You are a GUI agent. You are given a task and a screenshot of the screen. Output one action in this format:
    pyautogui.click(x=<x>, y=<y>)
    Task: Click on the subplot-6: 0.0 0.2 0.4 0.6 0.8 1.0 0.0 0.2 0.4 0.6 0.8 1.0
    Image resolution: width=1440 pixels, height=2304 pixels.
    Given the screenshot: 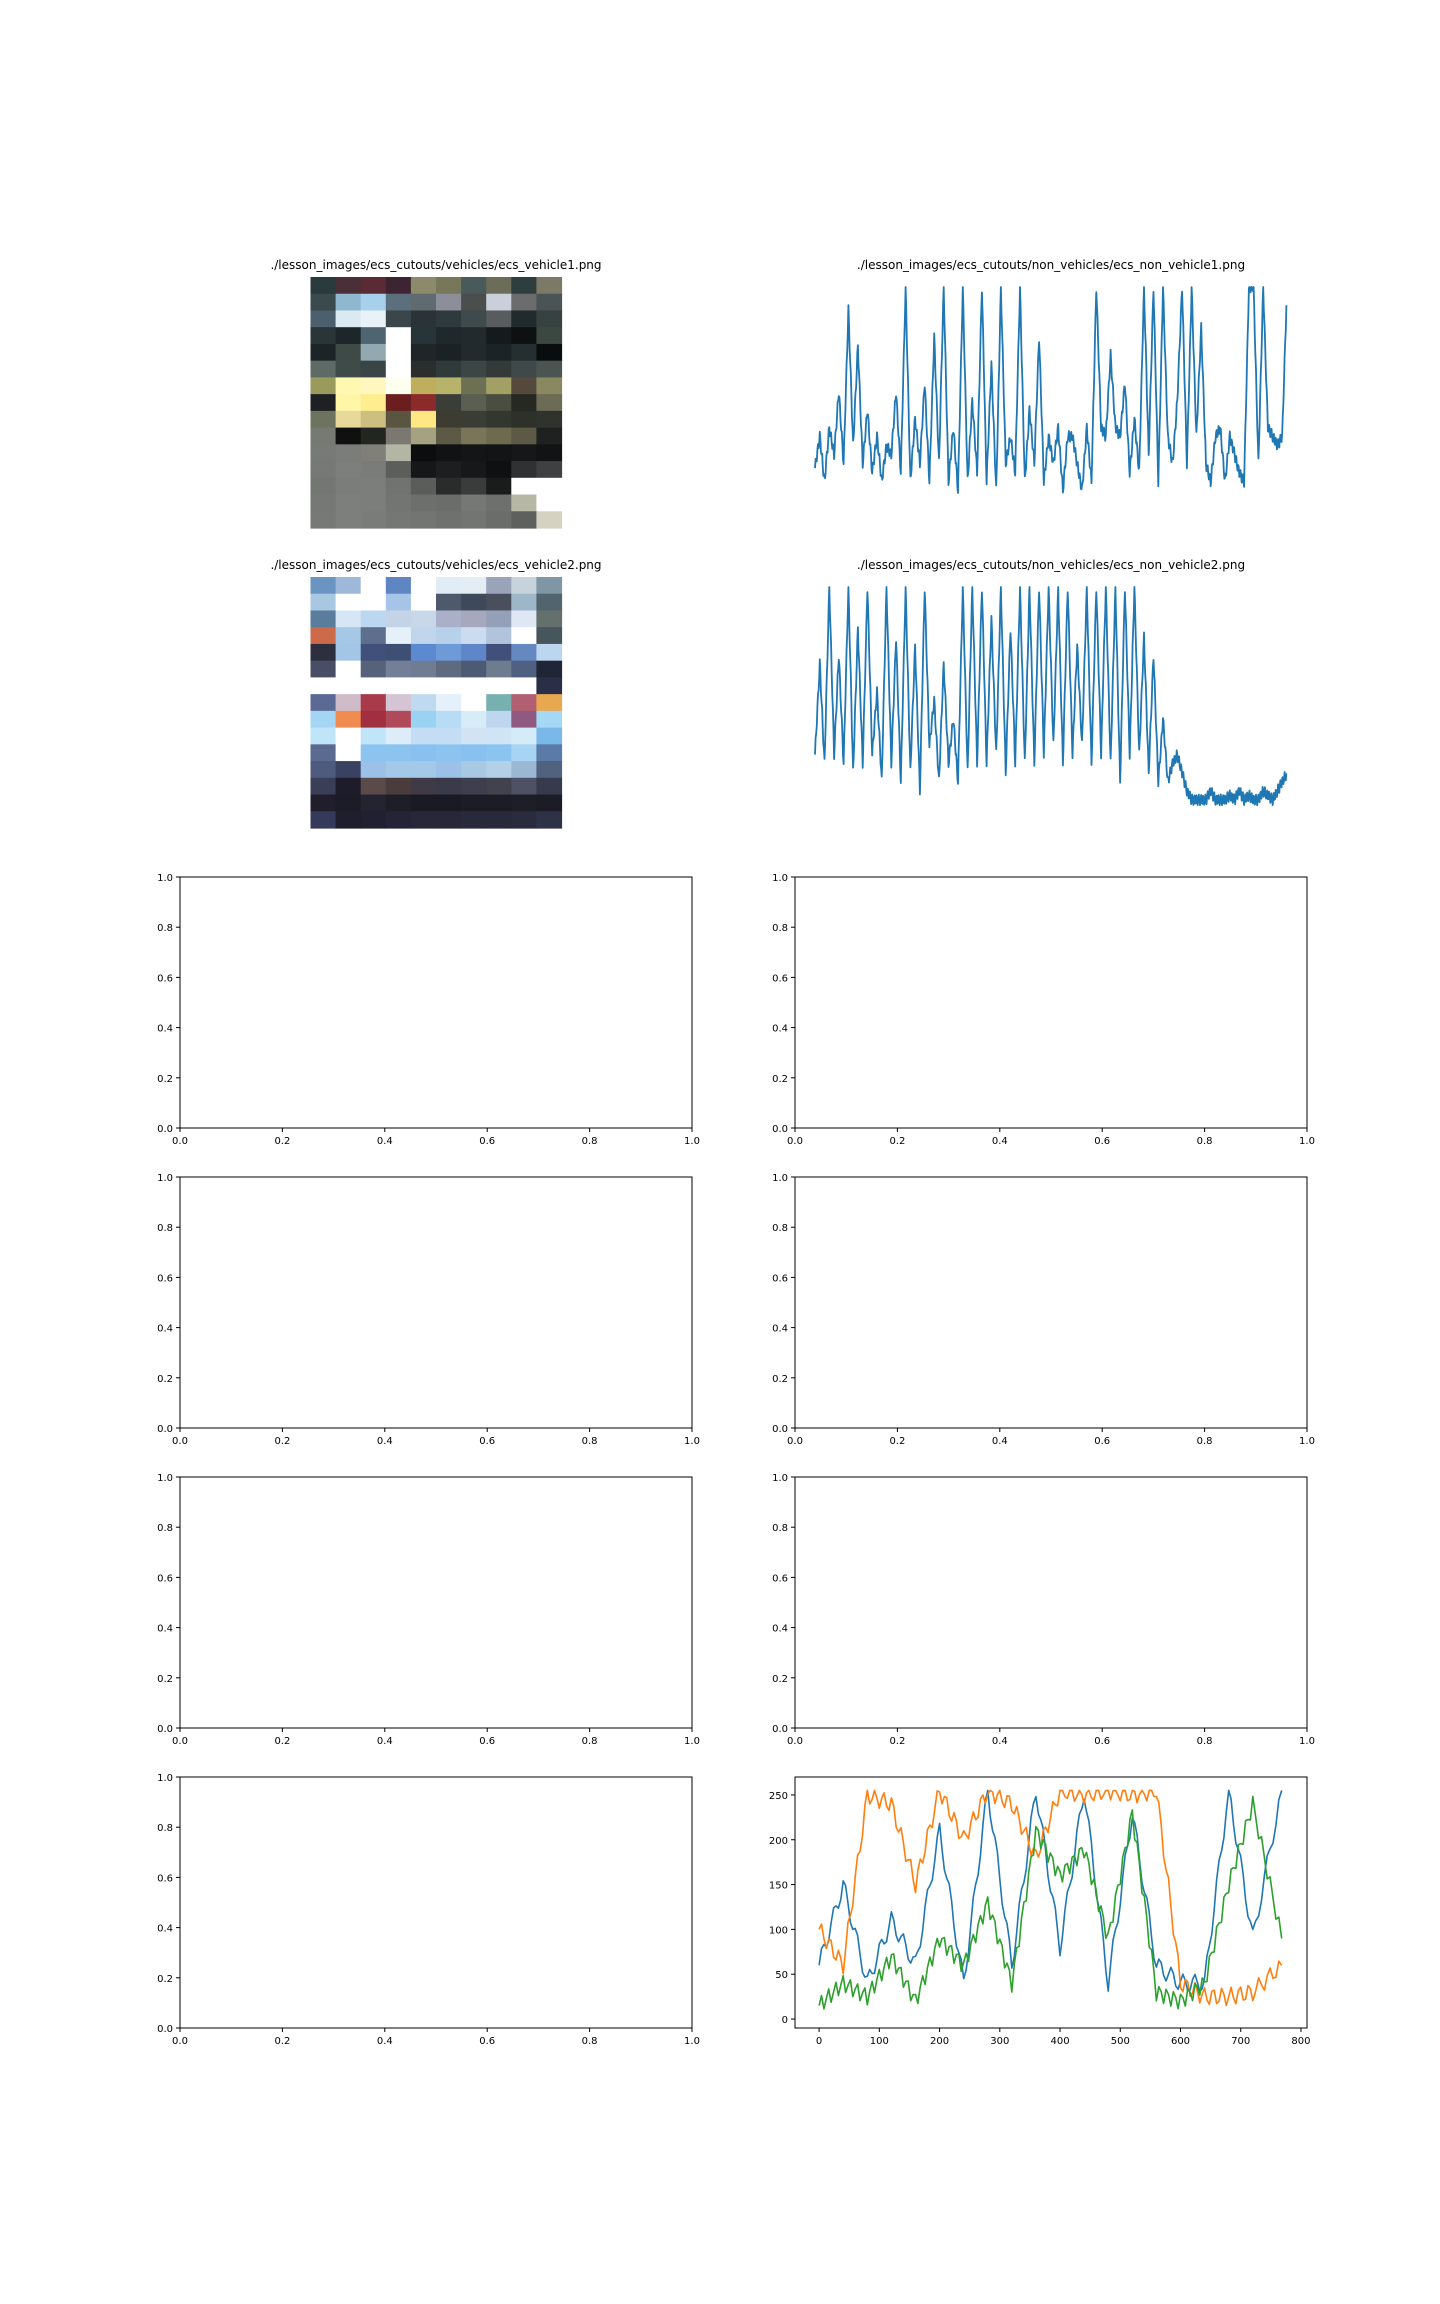 What is the action you would take?
    pyautogui.click(x=1043, y=1010)
    